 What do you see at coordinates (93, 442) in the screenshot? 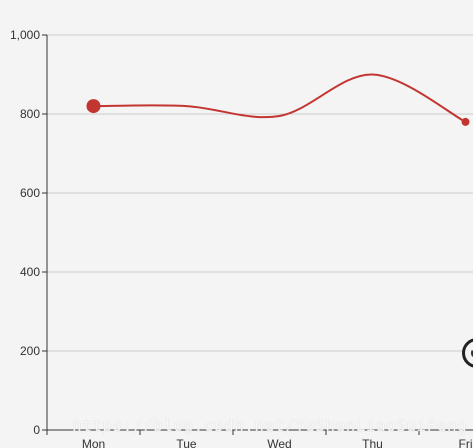
I see `x-tick-label: Mon` at bounding box center [93, 442].